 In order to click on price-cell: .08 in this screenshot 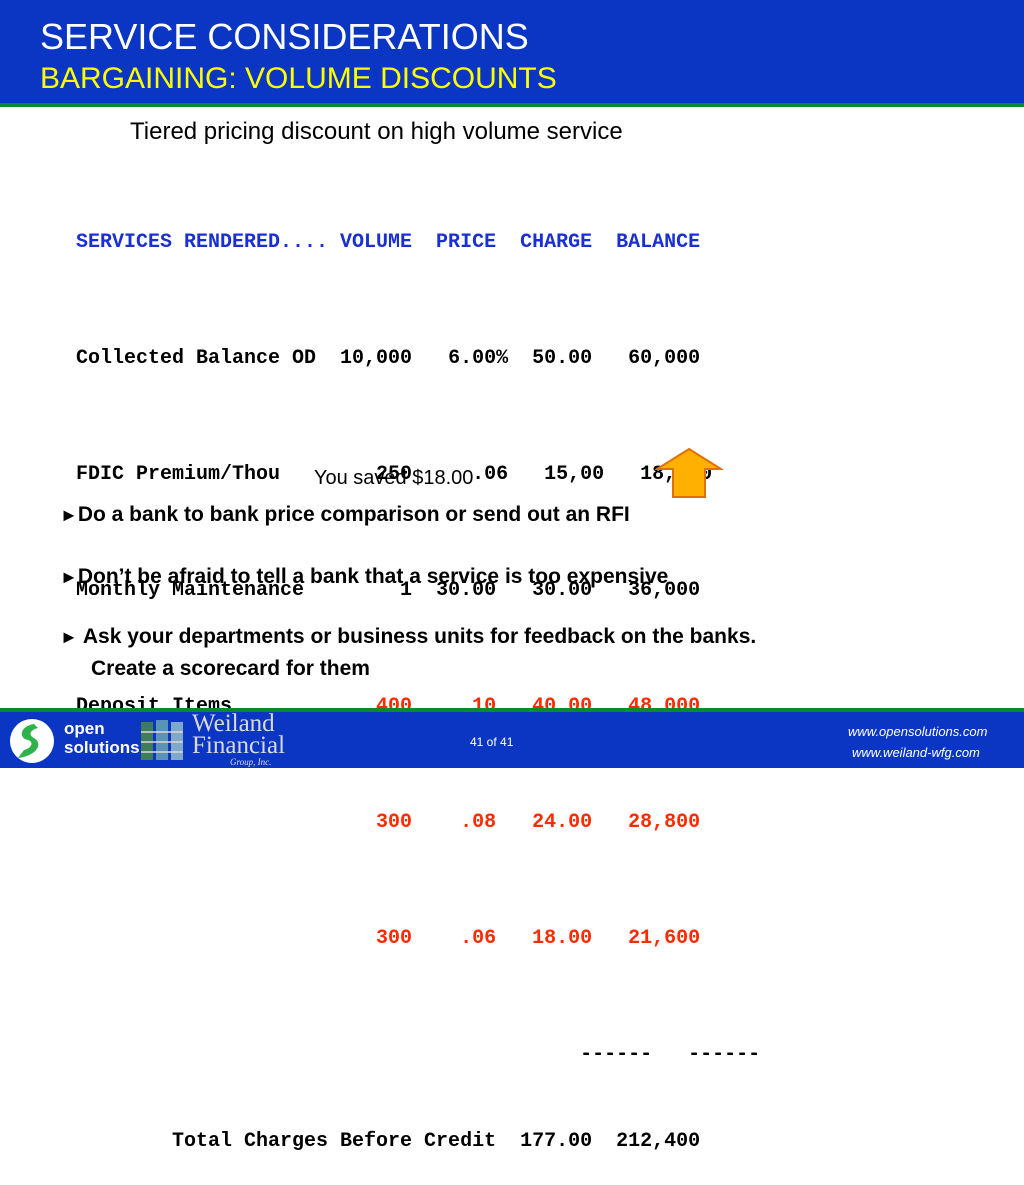, I will do `click(466, 822)`.